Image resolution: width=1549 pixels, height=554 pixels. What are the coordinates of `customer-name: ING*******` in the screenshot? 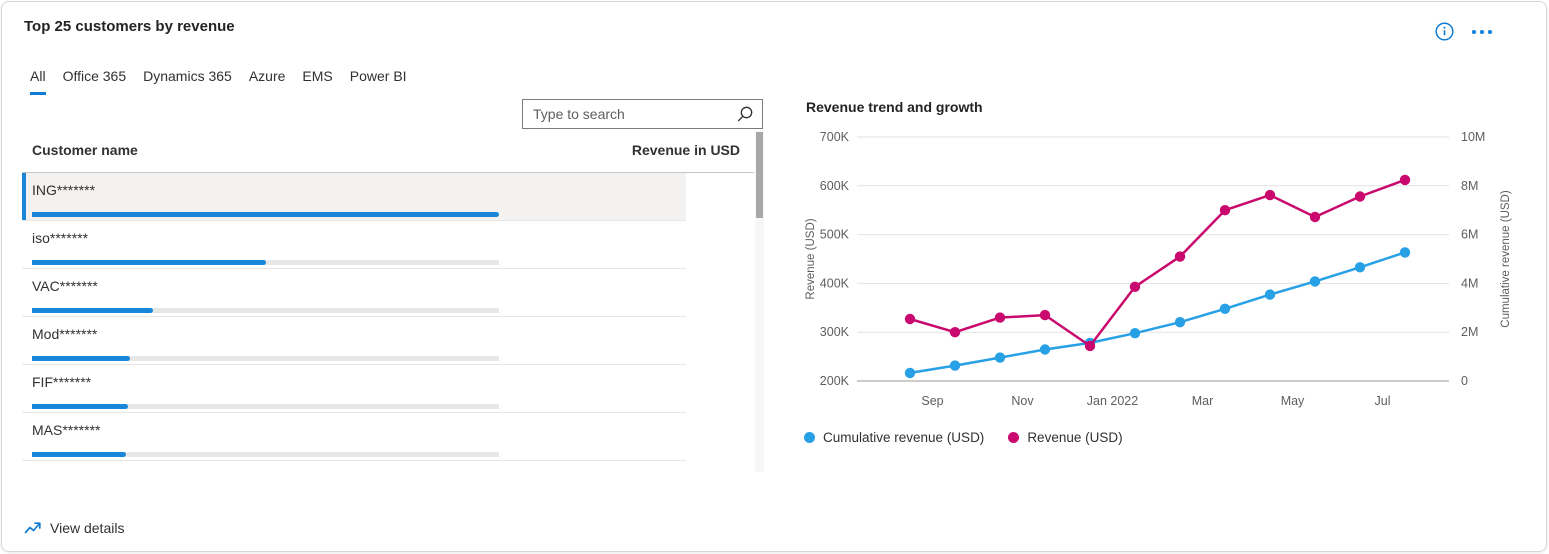 It's located at (64, 190).